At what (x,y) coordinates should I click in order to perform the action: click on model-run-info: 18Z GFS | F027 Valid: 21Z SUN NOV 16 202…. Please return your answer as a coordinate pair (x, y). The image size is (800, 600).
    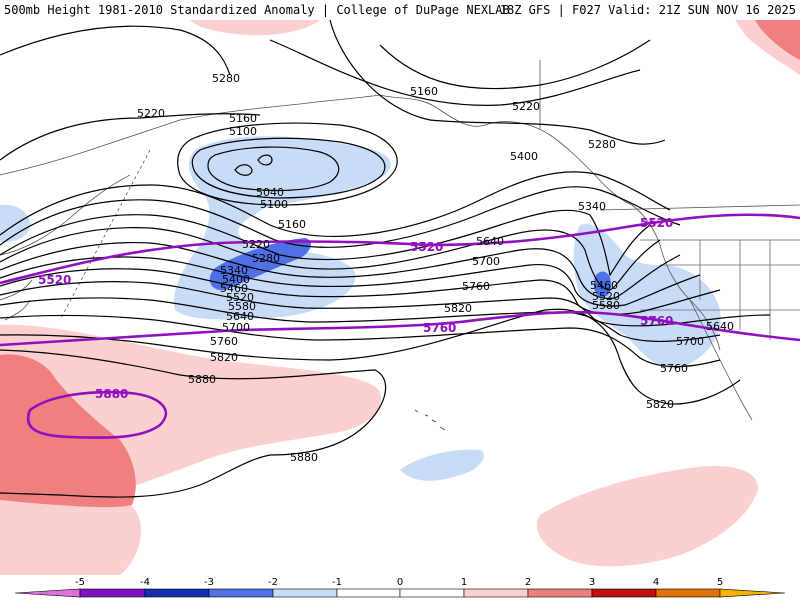
    Looking at the image, I should click on (647, 10).